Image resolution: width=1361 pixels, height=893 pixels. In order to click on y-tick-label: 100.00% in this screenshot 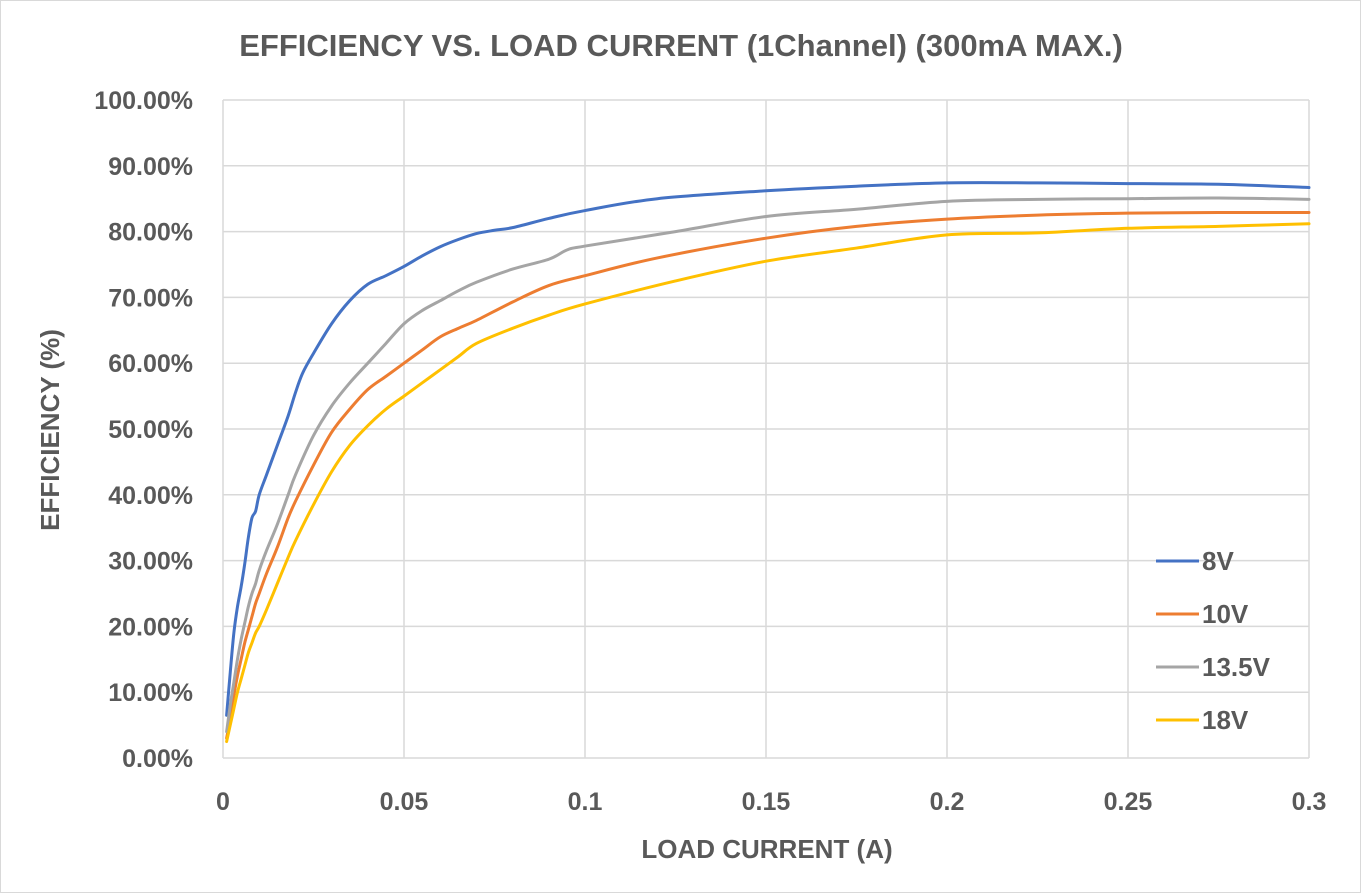, I will do `click(143, 101)`.